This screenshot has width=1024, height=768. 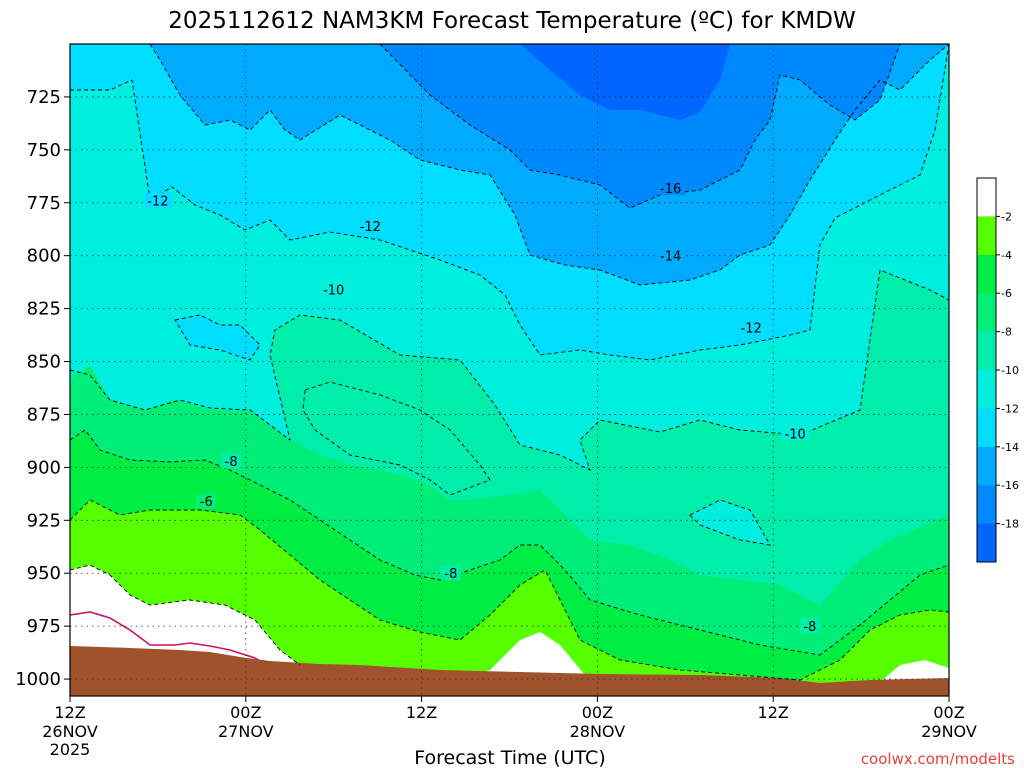 I want to click on contour-label: -6, so click(x=206, y=501).